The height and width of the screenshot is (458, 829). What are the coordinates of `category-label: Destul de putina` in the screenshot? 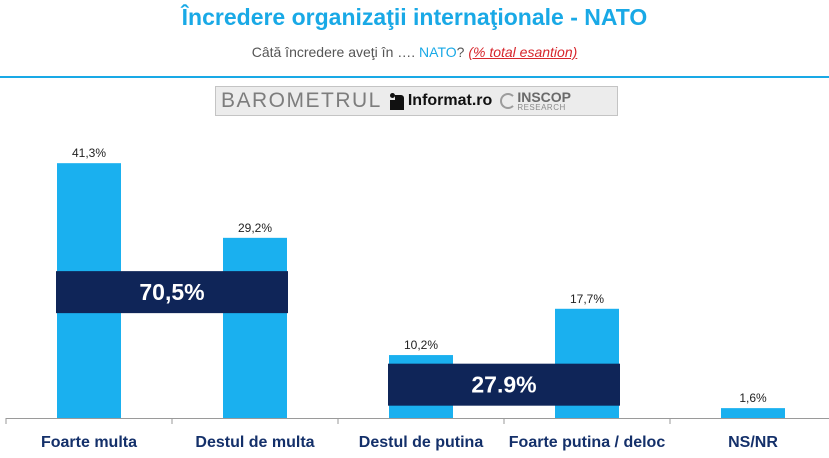 It's located at (421, 442).